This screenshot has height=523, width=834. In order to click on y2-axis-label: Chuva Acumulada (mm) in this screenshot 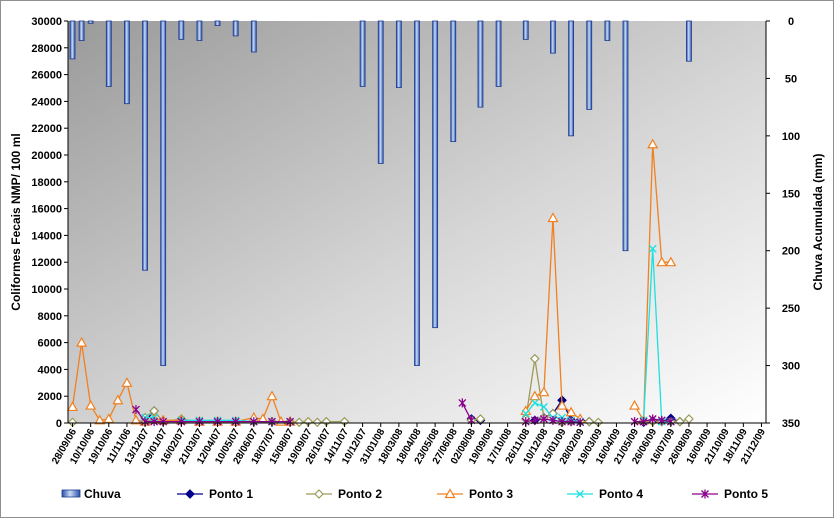, I will do `click(818, 222)`.